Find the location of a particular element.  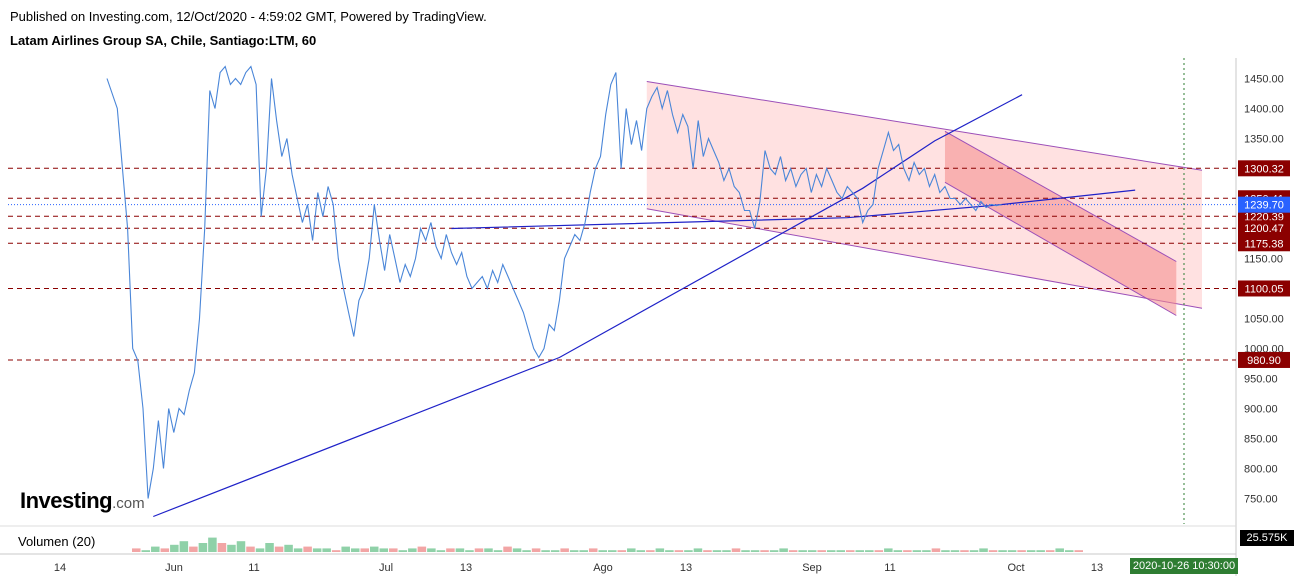

logo-main: Investing is located at coordinates (66, 500).